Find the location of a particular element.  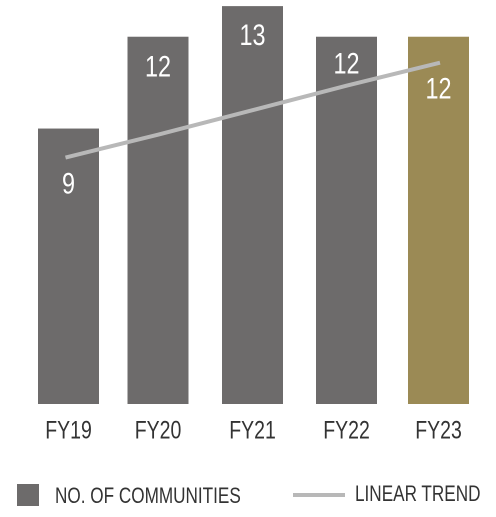

x-tick-label: FY22 is located at coordinates (346, 430).